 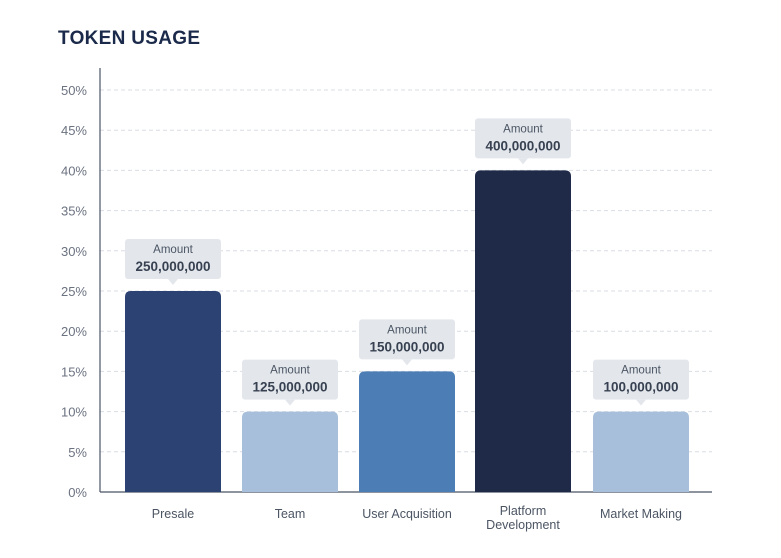 What do you see at coordinates (74, 211) in the screenshot?
I see `y-tick-label: 35%` at bounding box center [74, 211].